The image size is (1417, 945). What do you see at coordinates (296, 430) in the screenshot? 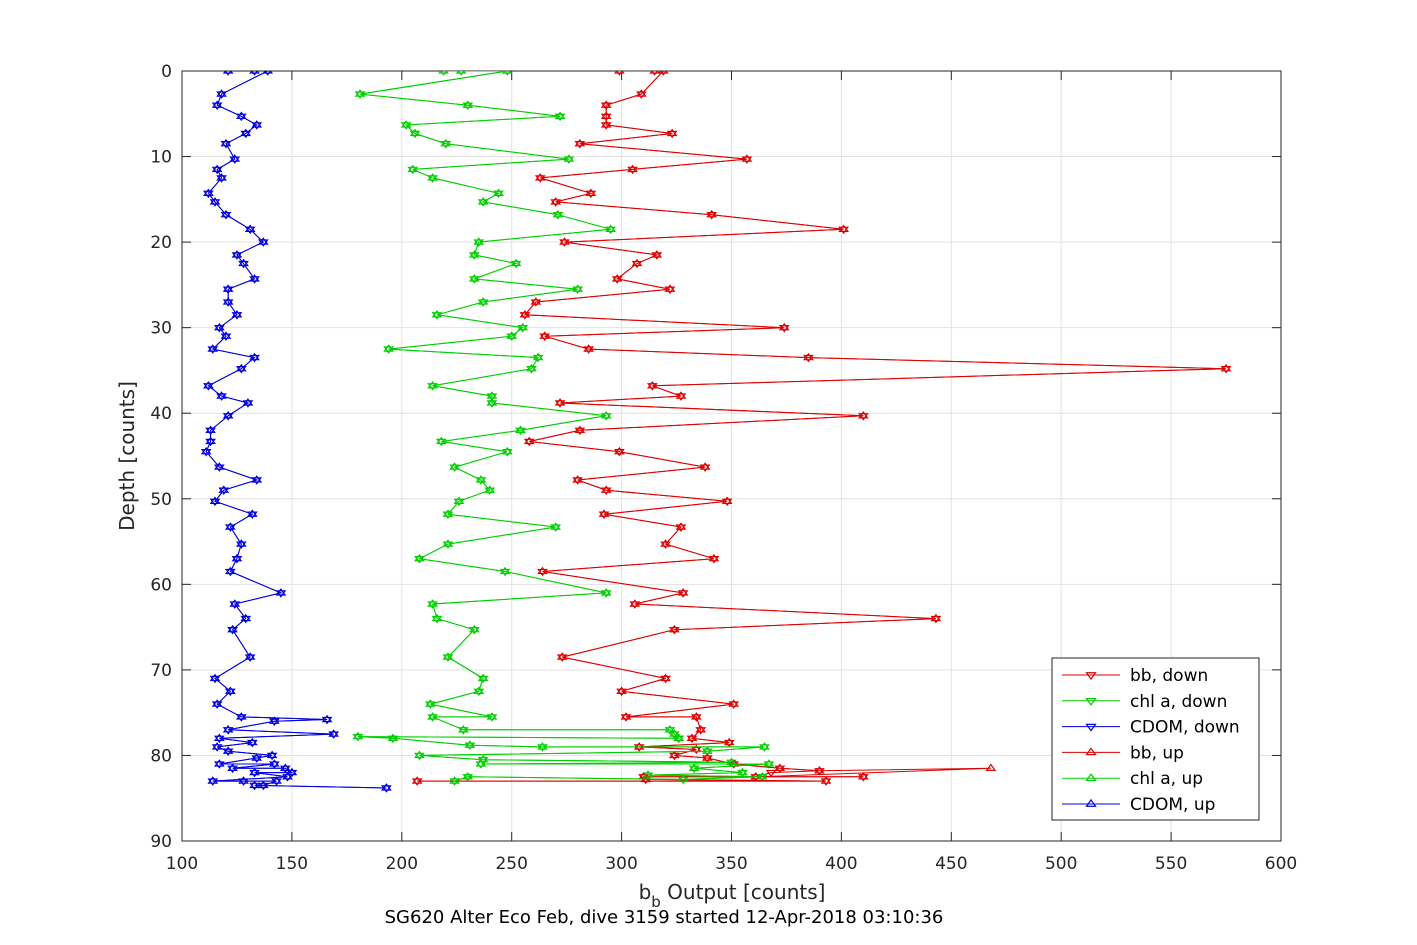
I see `series-line` at bounding box center [296, 430].